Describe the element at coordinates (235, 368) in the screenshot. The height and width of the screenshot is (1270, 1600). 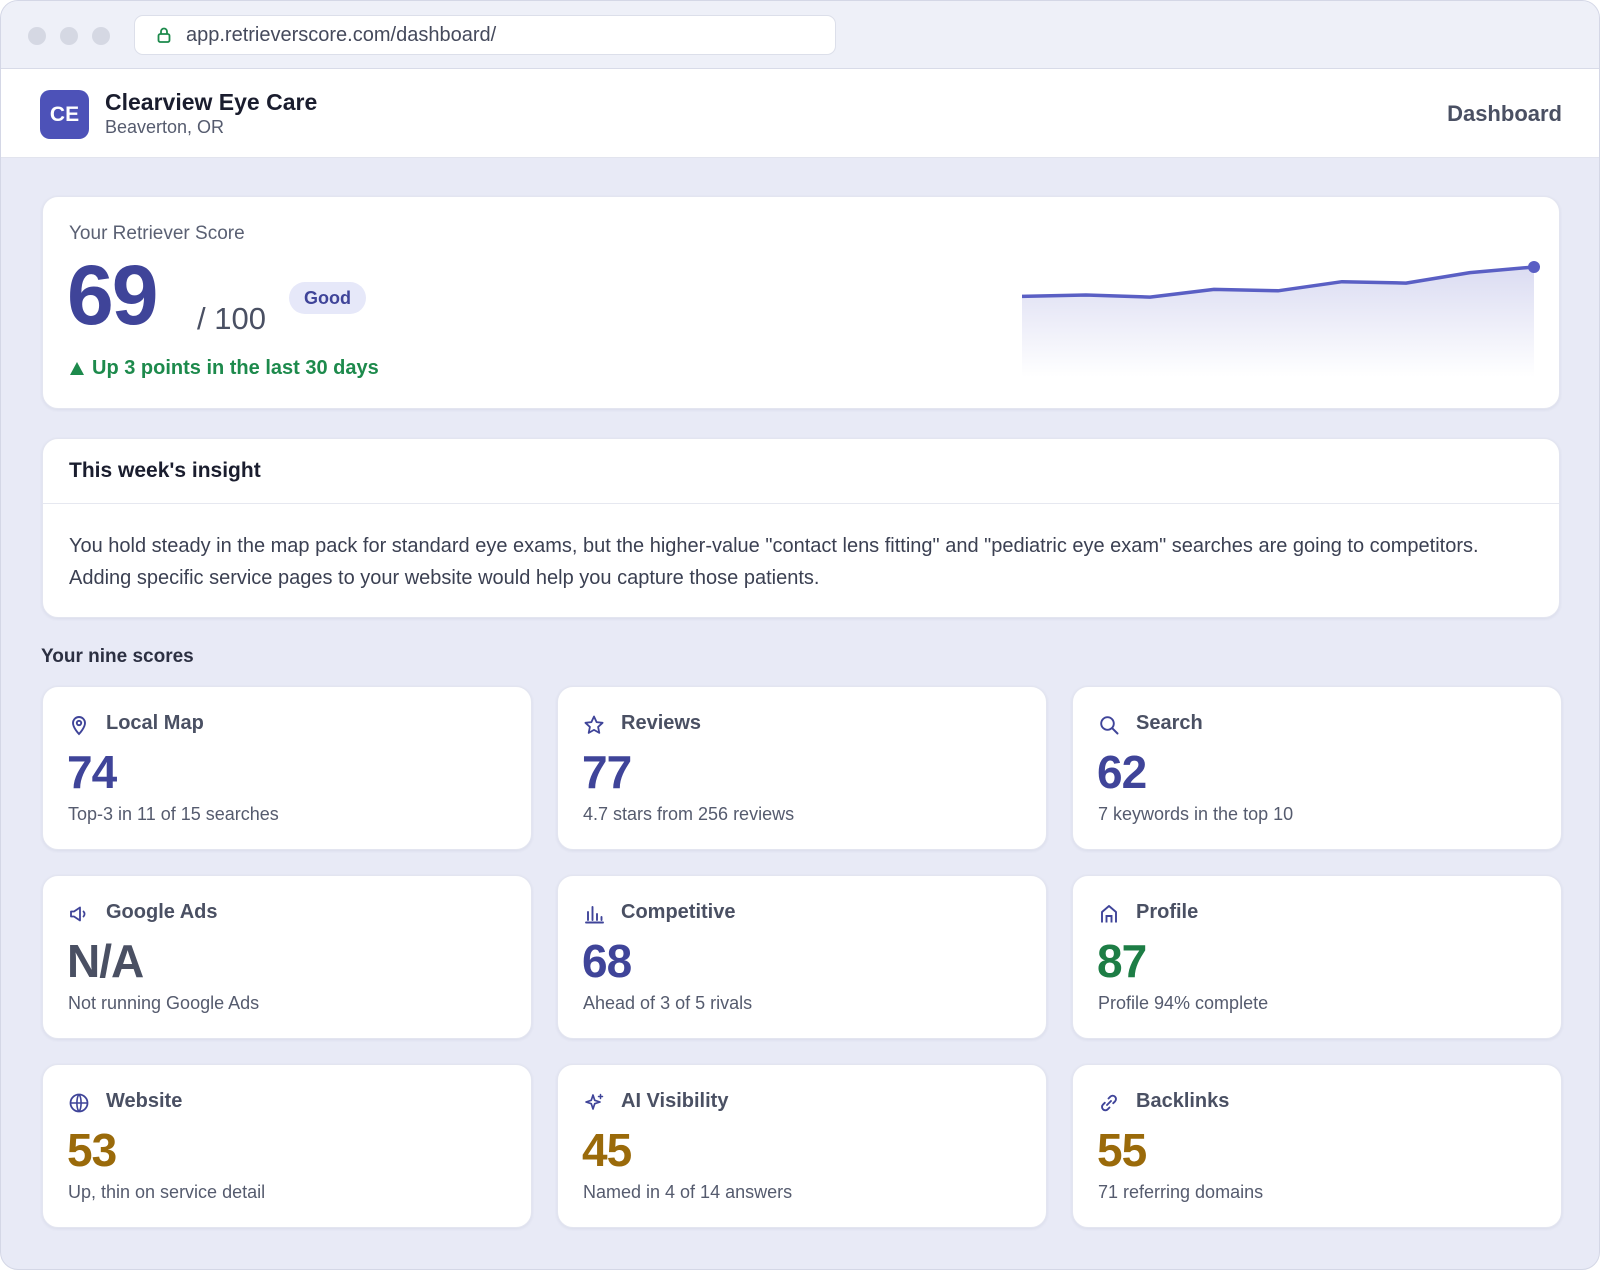
I see `score-trend-text: Up 3 points in the last 30 days` at that location.